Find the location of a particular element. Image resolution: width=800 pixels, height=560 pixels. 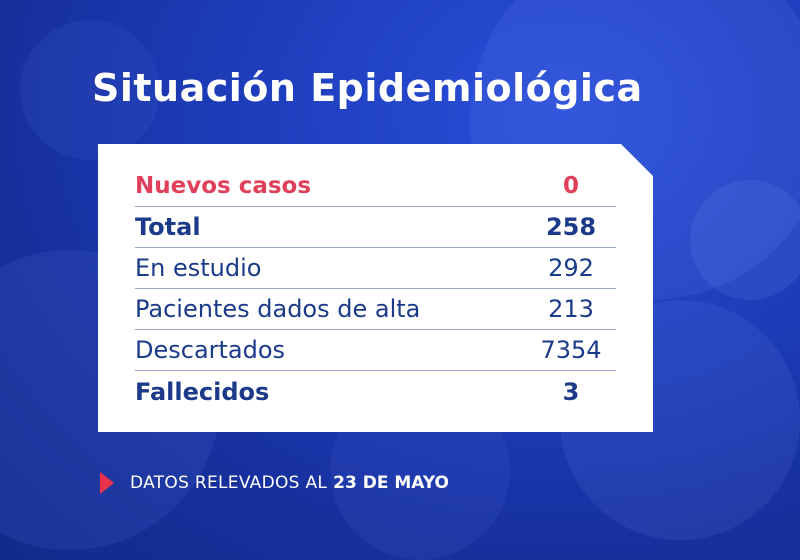

footer-note: DATOS RELEVADOS AL 23 DE MAYO is located at coordinates (274, 483).